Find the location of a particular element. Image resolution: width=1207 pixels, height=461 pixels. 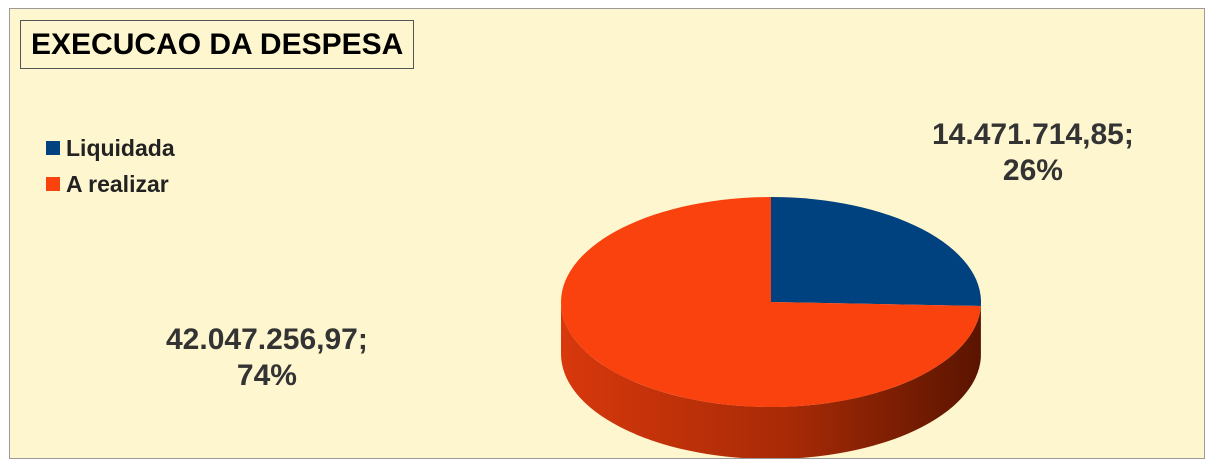

legend-item-liquidada: Liquidada is located at coordinates (110, 148).